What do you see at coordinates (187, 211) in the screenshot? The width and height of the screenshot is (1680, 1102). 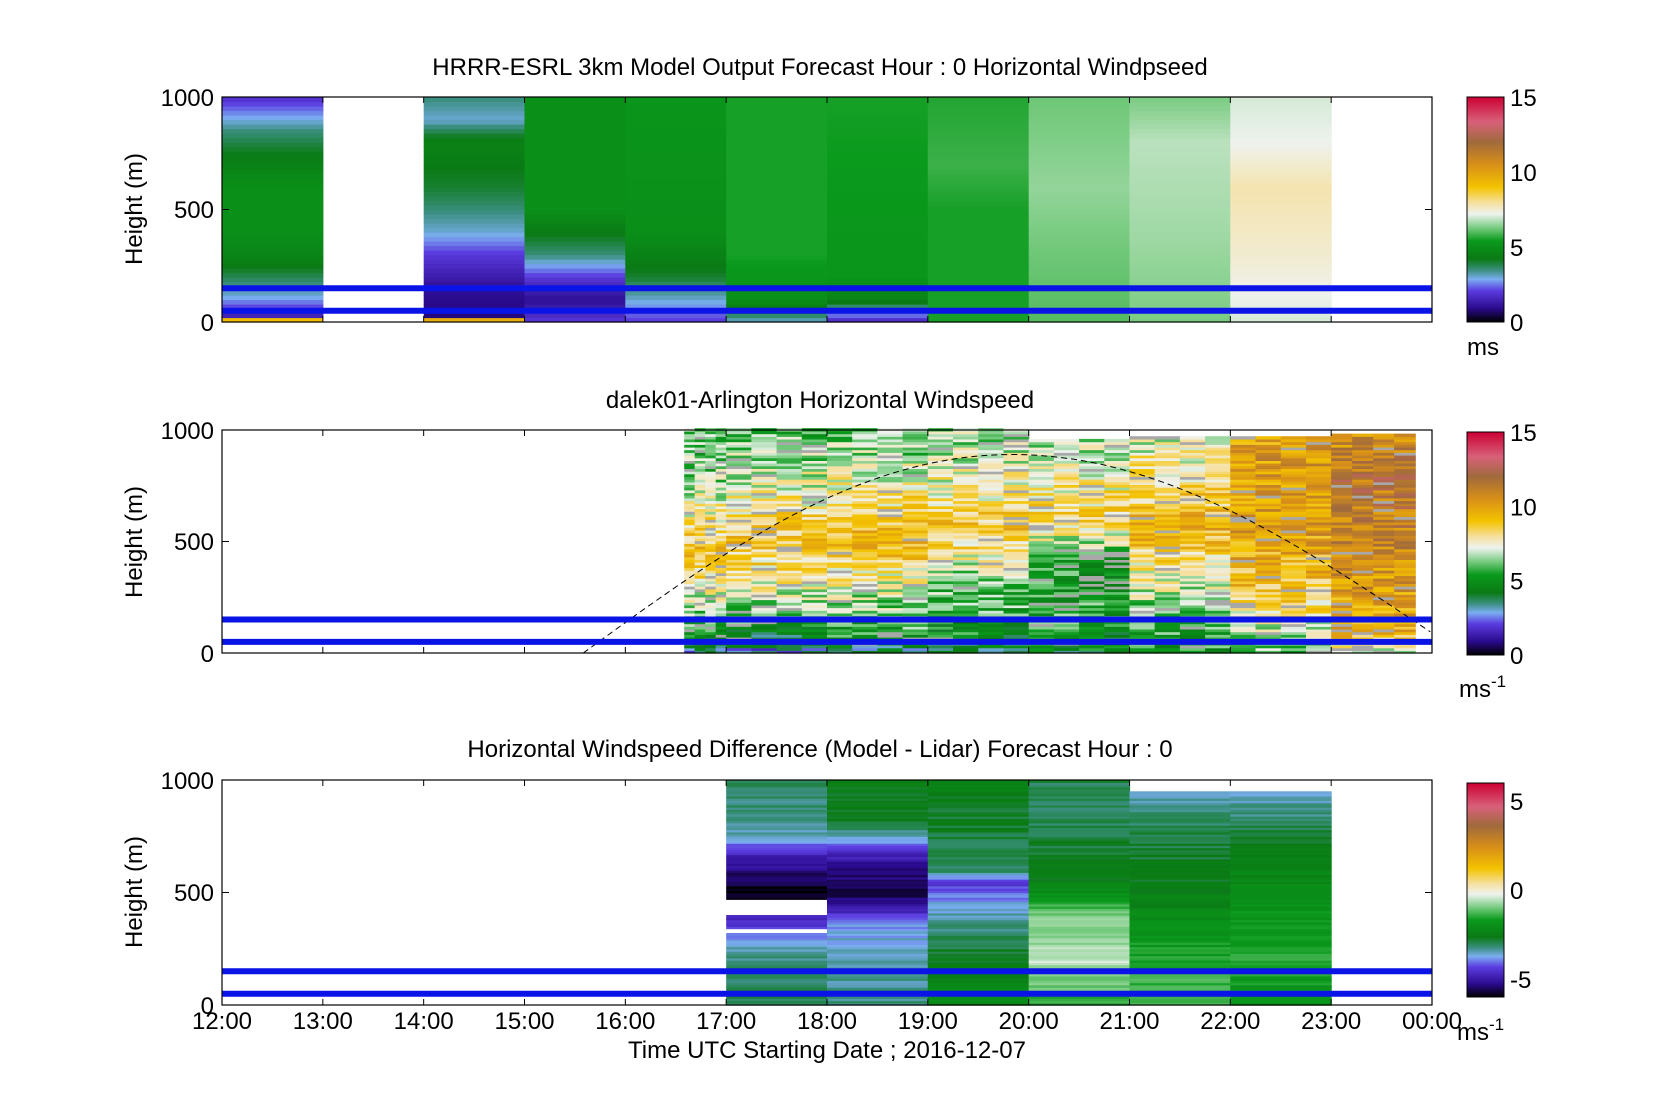 I see `y-axis-ticks: 0 500 1000` at bounding box center [187, 211].